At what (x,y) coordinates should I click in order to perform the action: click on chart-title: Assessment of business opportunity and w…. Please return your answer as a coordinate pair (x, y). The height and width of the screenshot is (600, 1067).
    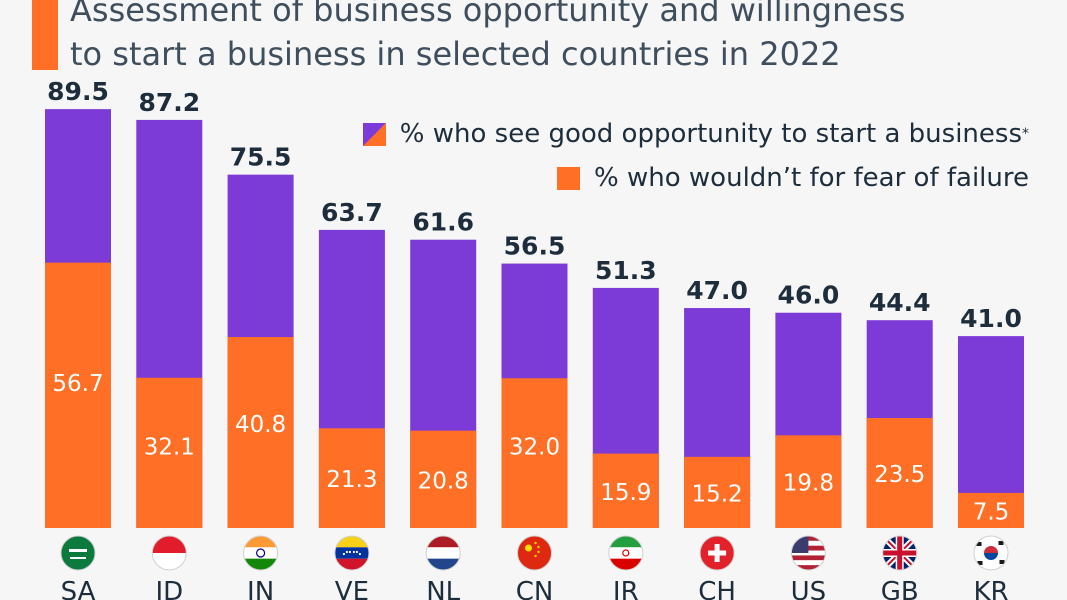
    Looking at the image, I should click on (487, 38).